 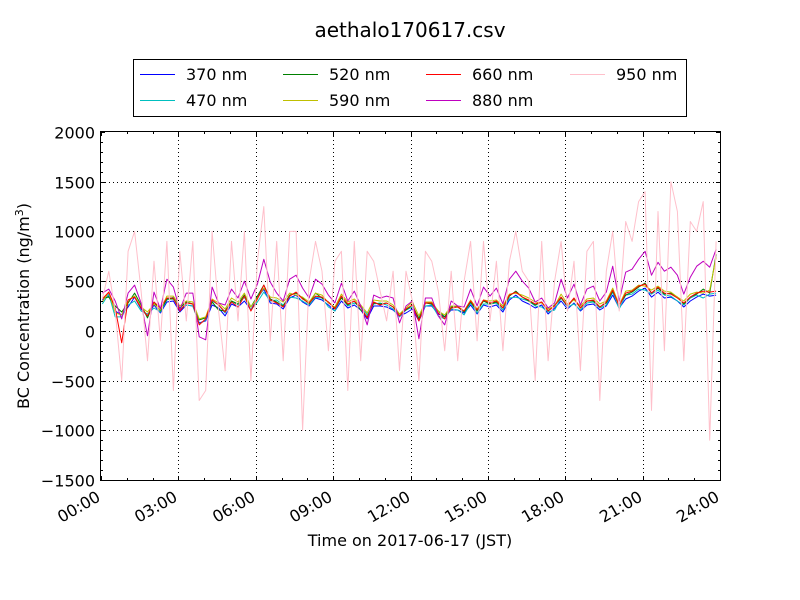 What do you see at coordinates (78, 507) in the screenshot?
I see `x-tick-label: 00:00` at bounding box center [78, 507].